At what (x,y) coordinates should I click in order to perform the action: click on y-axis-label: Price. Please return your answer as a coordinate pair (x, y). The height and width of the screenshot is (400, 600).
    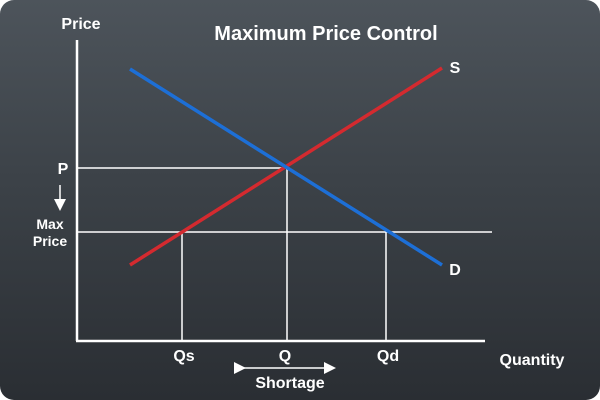
    Looking at the image, I should click on (80, 24).